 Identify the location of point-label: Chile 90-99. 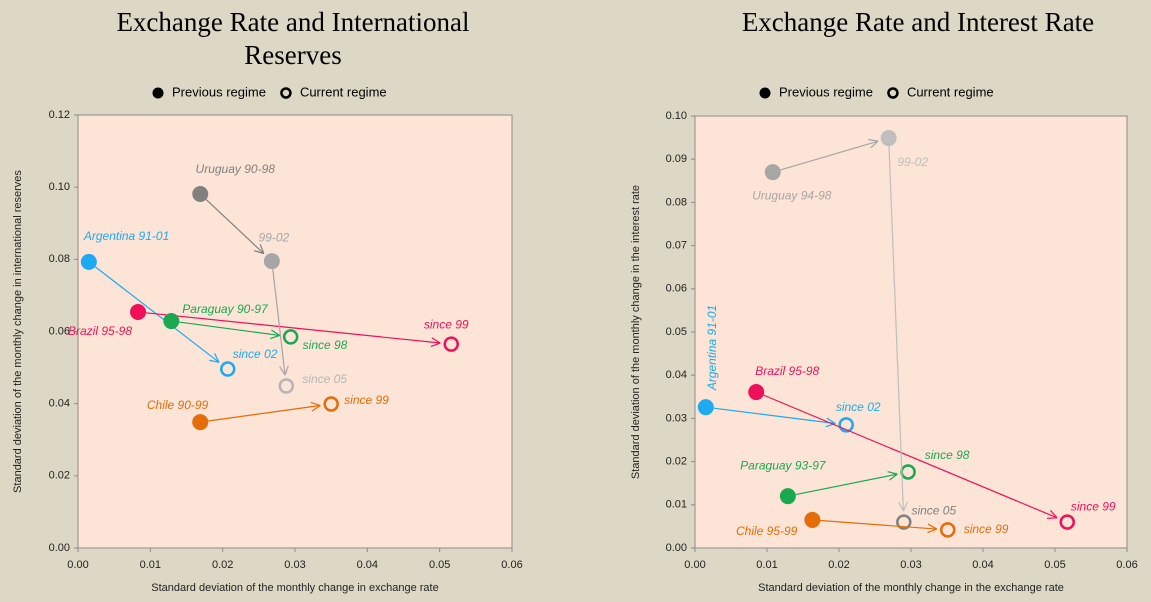
(178, 405).